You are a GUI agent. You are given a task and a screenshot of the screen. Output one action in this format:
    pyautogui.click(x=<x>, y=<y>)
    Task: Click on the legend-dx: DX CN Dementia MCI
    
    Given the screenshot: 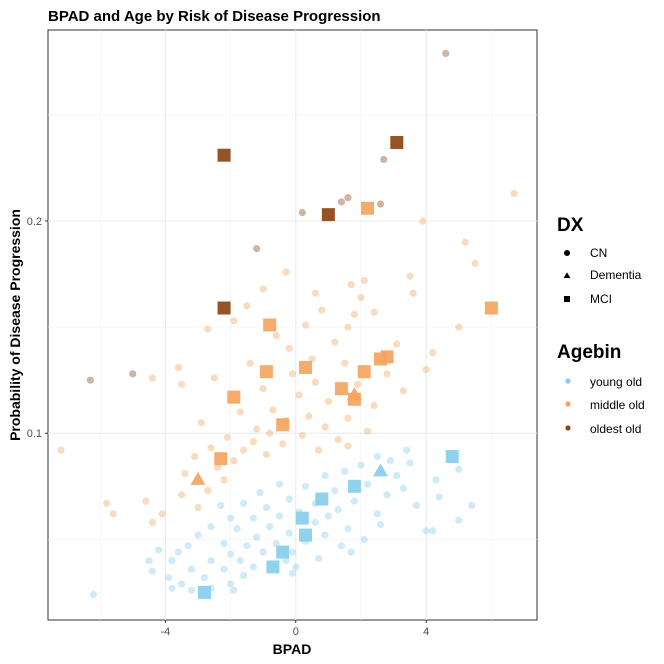 What is the action you would take?
    pyautogui.click(x=599, y=260)
    